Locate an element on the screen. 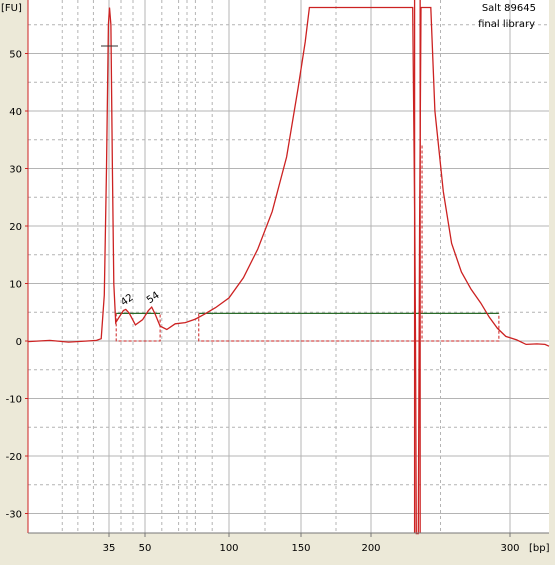  y-tick-label: 30 is located at coordinates (15, 170).